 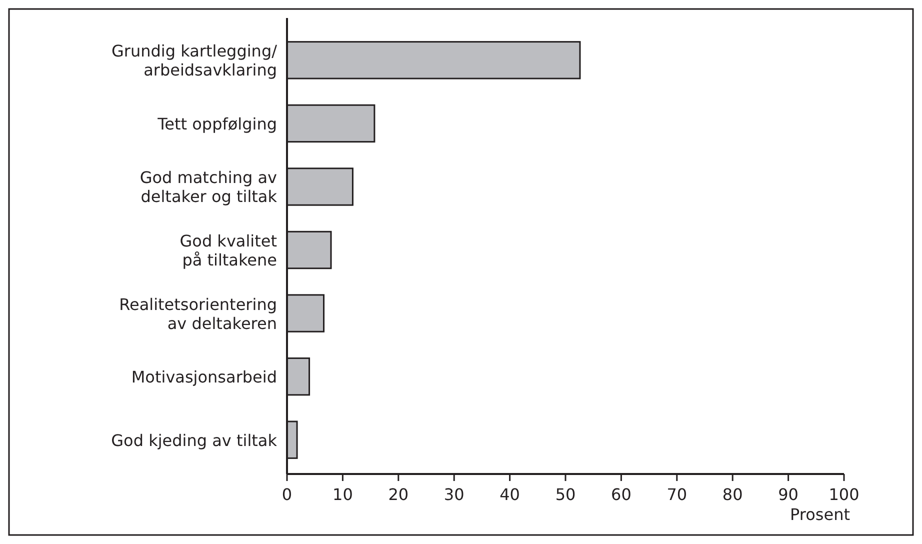 I want to click on y-tick-label: God matching av deltaker og tiltak, so click(x=209, y=187).